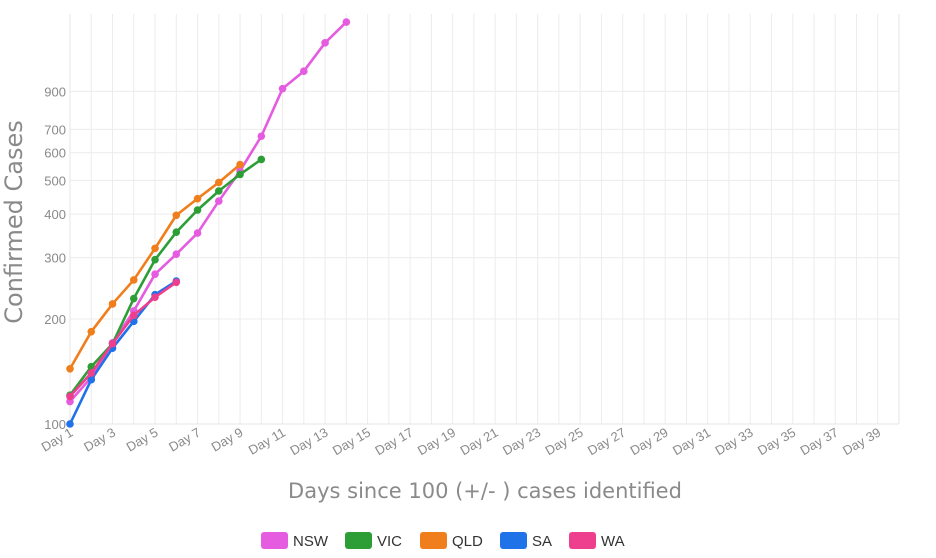  Describe the element at coordinates (542, 541) in the screenshot. I see `legend-label: SA` at that location.